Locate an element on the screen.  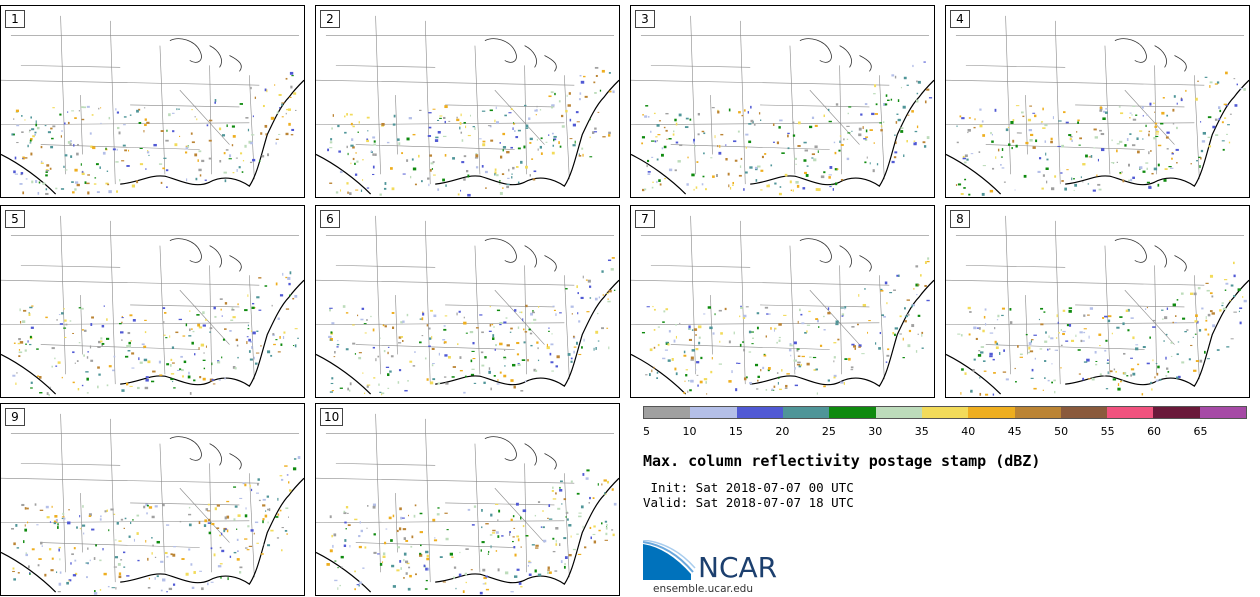
site-url: ensemble.ucar.edu is located at coordinates (703, 589).